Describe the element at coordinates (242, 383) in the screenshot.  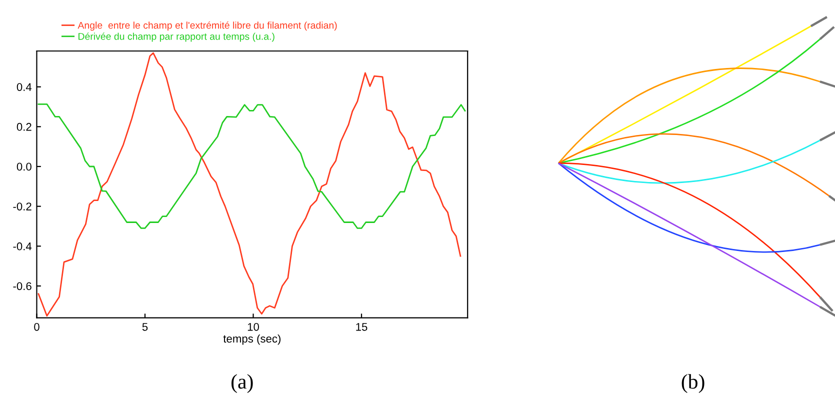
I see `text: (a)` at that location.